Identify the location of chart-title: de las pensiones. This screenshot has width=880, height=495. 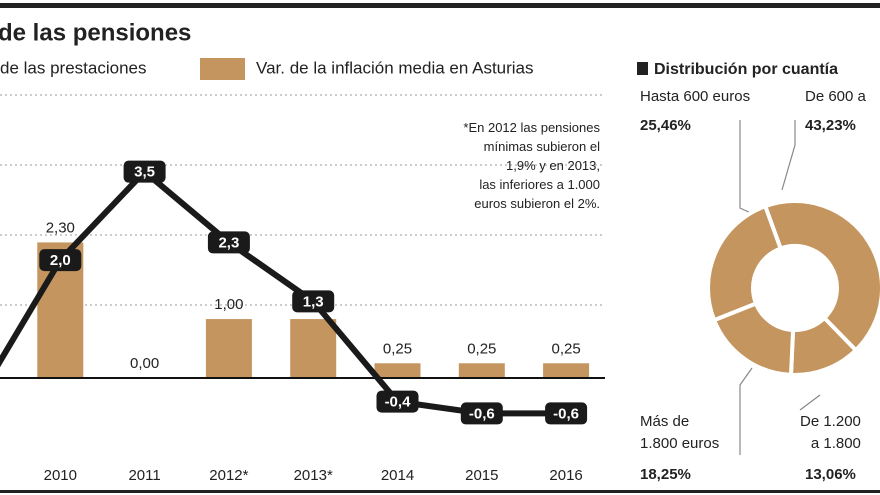
(95, 32).